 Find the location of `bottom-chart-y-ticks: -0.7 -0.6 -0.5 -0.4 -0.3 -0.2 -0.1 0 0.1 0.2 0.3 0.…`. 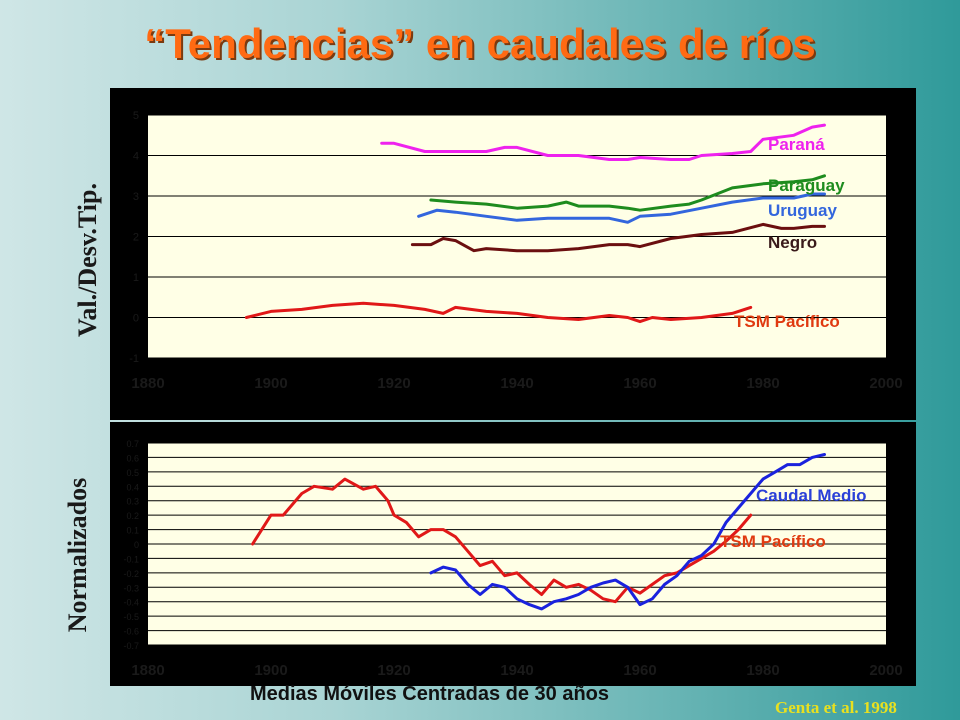

bottom-chart-y-ticks: -0.7 -0.6 -0.5 -0.4 -0.3 -0.2 -0.1 0 0.1 0.2 0.3 0.… is located at coordinates (131, 545).